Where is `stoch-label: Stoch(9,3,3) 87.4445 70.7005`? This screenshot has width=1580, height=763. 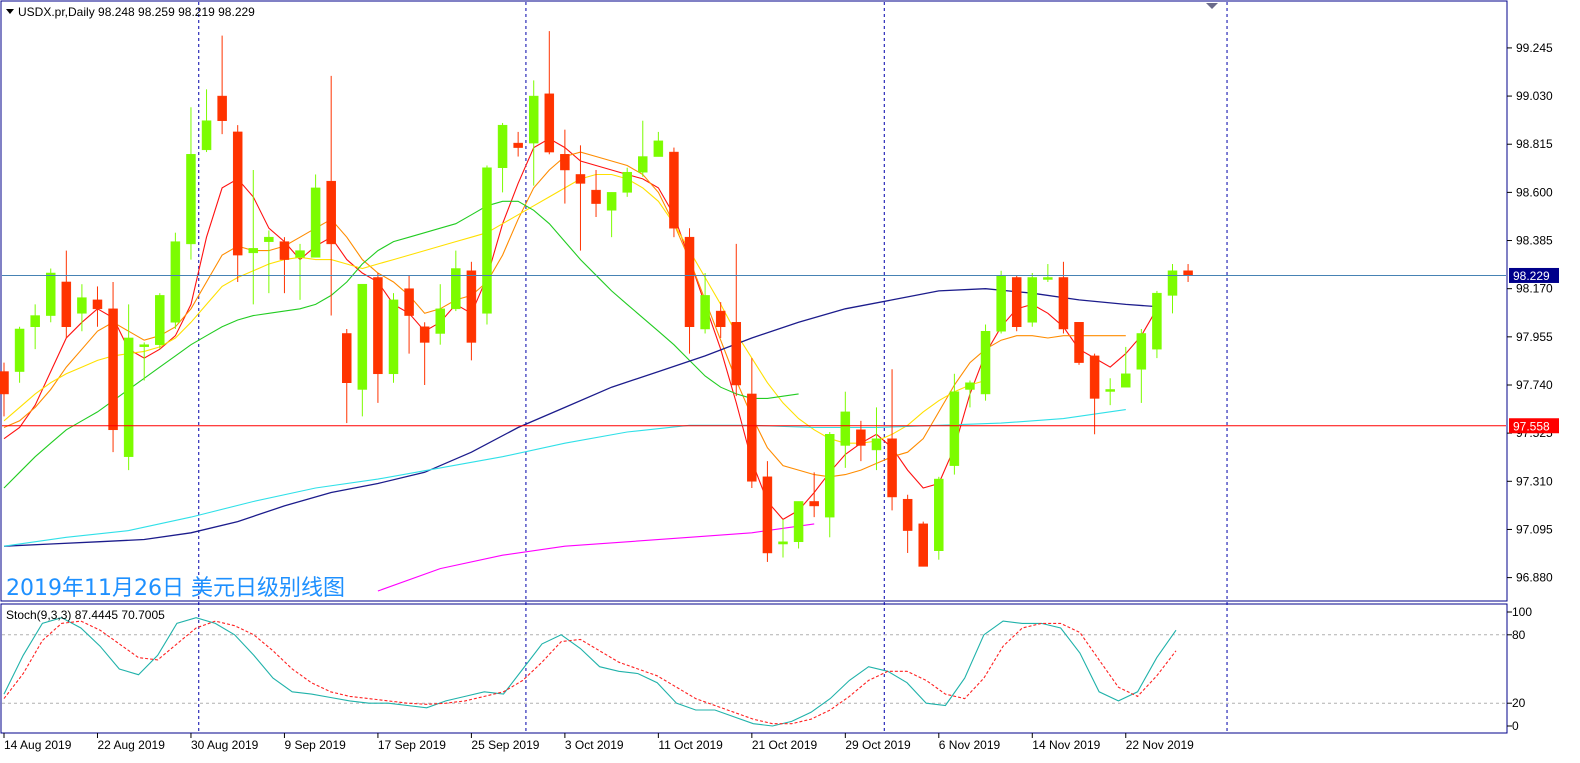 stoch-label: Stoch(9,3,3) 87.4445 70.7005 is located at coordinates (85, 615).